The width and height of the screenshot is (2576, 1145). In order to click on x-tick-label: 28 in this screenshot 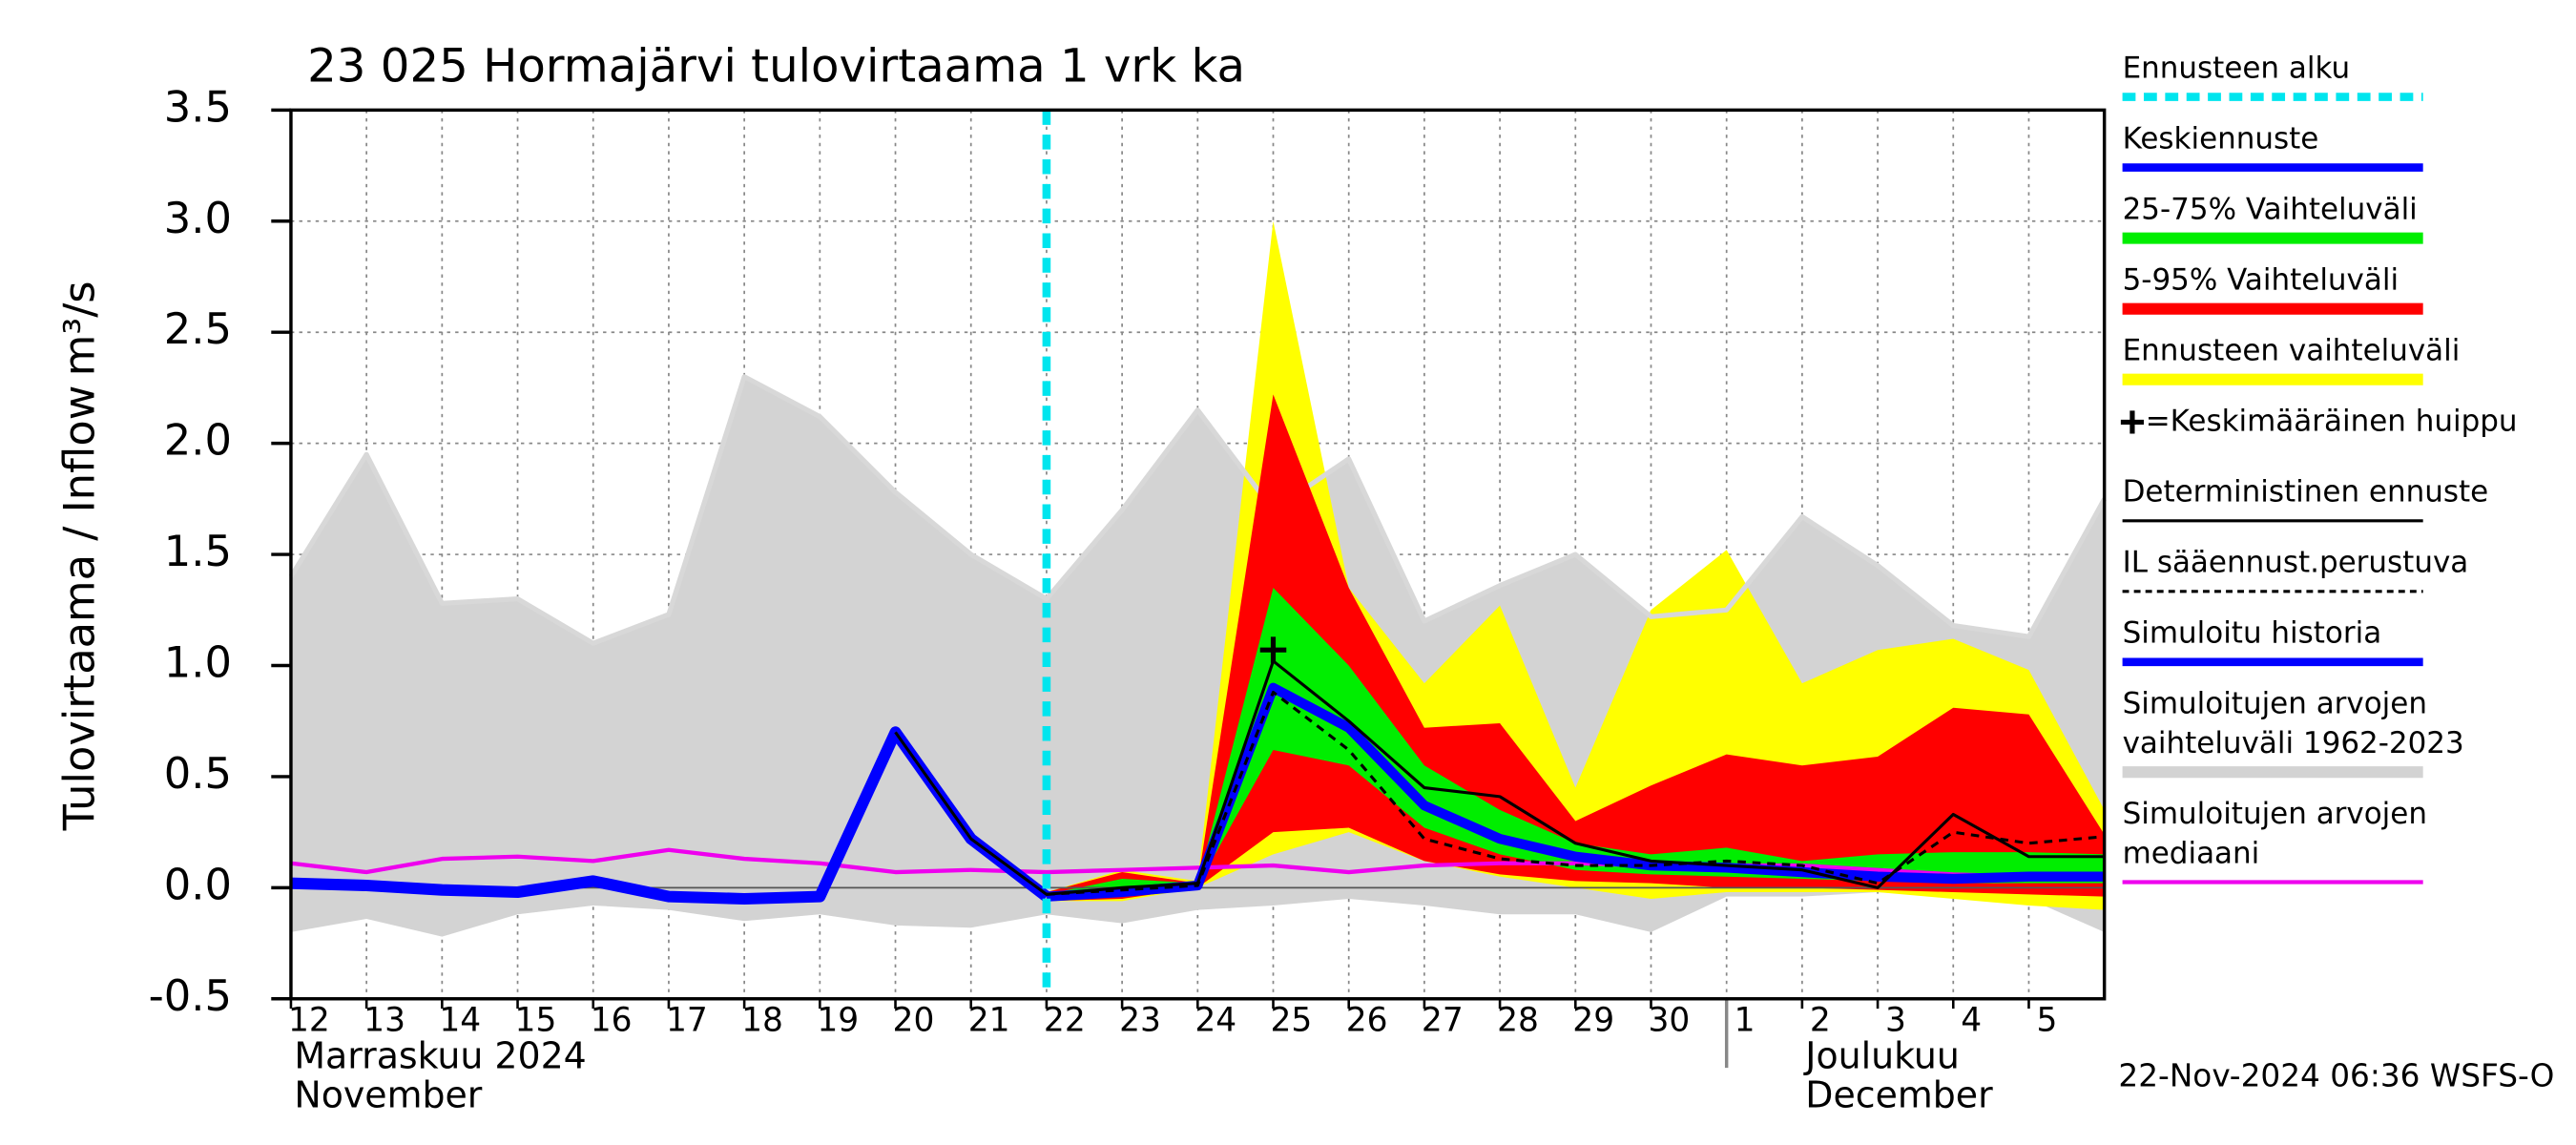, I will do `click(1518, 1020)`.